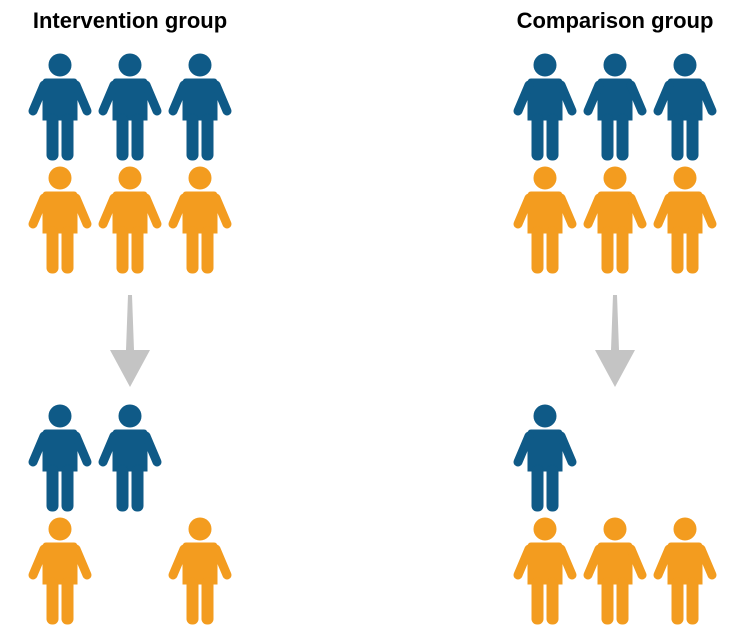 The height and width of the screenshot is (625, 738). What do you see at coordinates (615, 20) in the screenshot?
I see `group-title: Comparison group` at bounding box center [615, 20].